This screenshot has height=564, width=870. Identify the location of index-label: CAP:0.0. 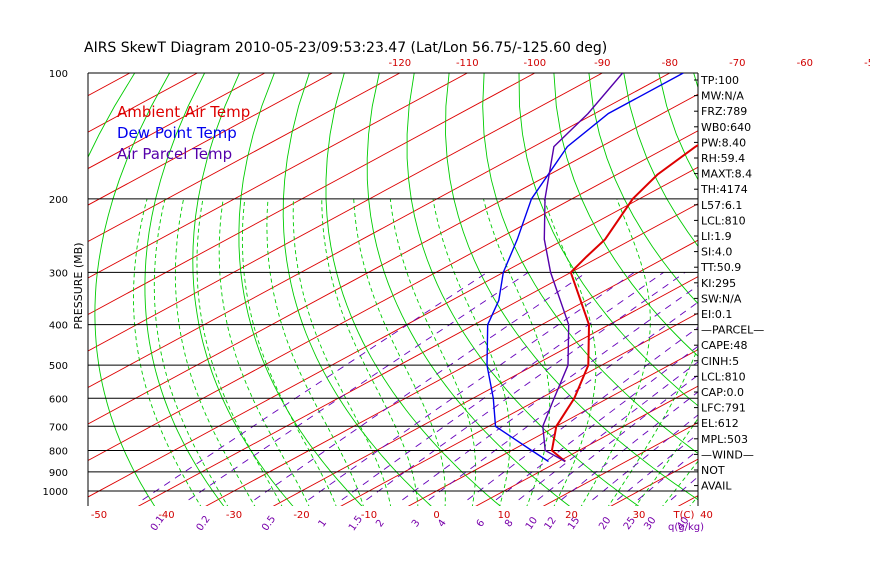
(722, 392).